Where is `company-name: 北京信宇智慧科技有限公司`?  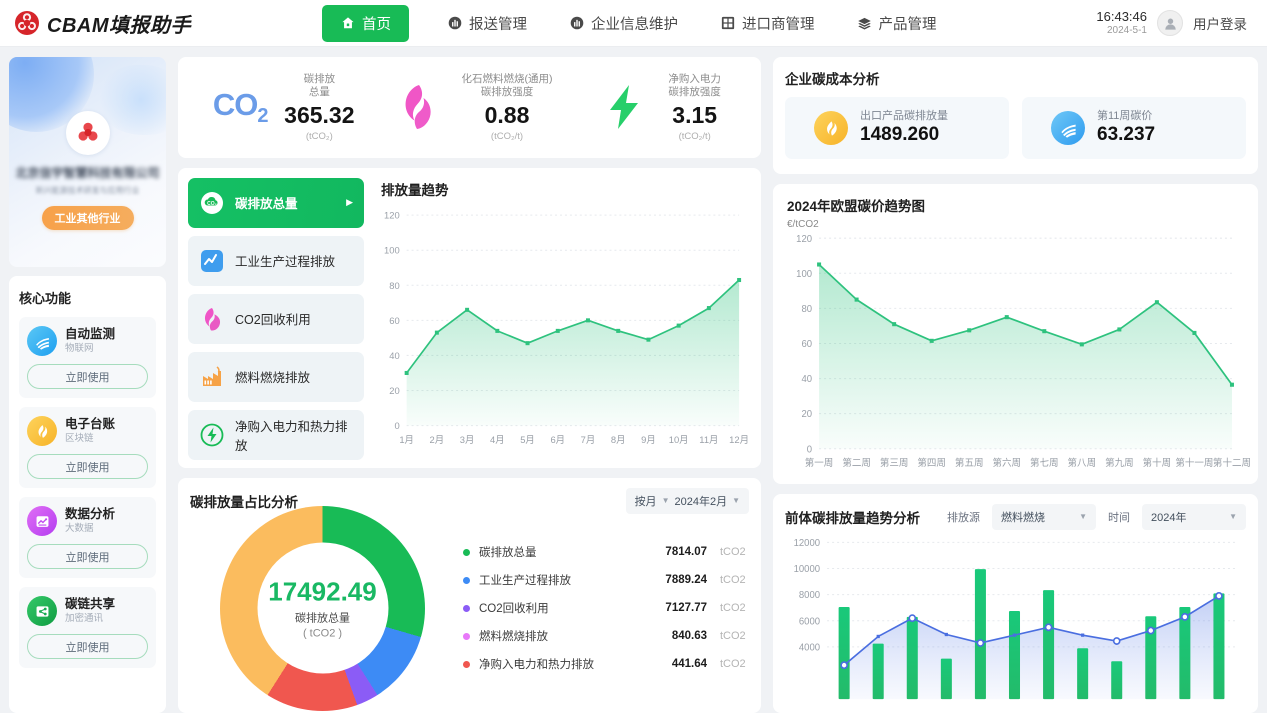 company-name: 北京信宇智慧科技有限公司 is located at coordinates (87, 173).